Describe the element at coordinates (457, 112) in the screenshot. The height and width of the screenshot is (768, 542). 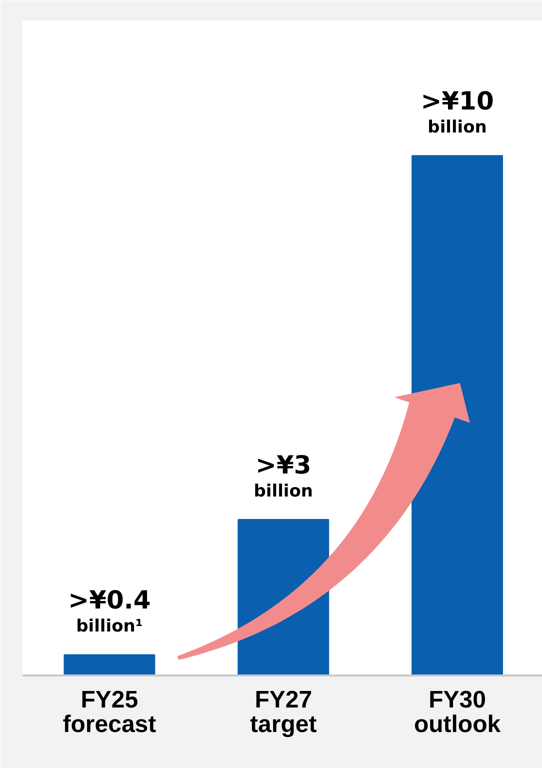
I see `data-label: >¥10 billion` at that location.